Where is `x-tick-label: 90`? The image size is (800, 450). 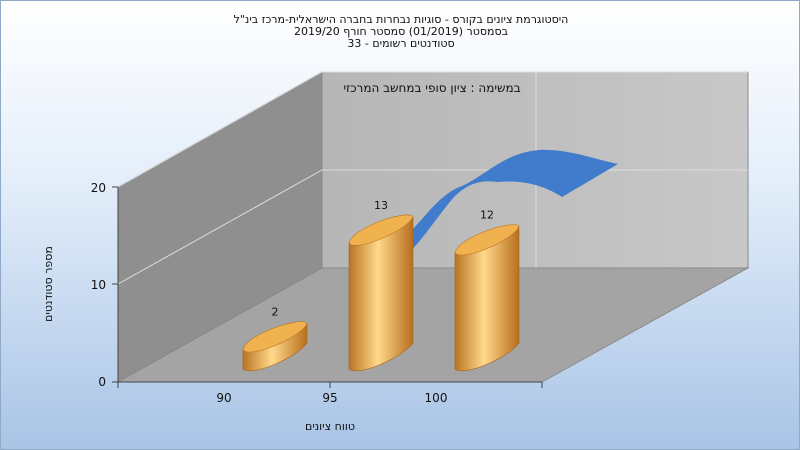
x-tick-label: 90 is located at coordinates (223, 398).